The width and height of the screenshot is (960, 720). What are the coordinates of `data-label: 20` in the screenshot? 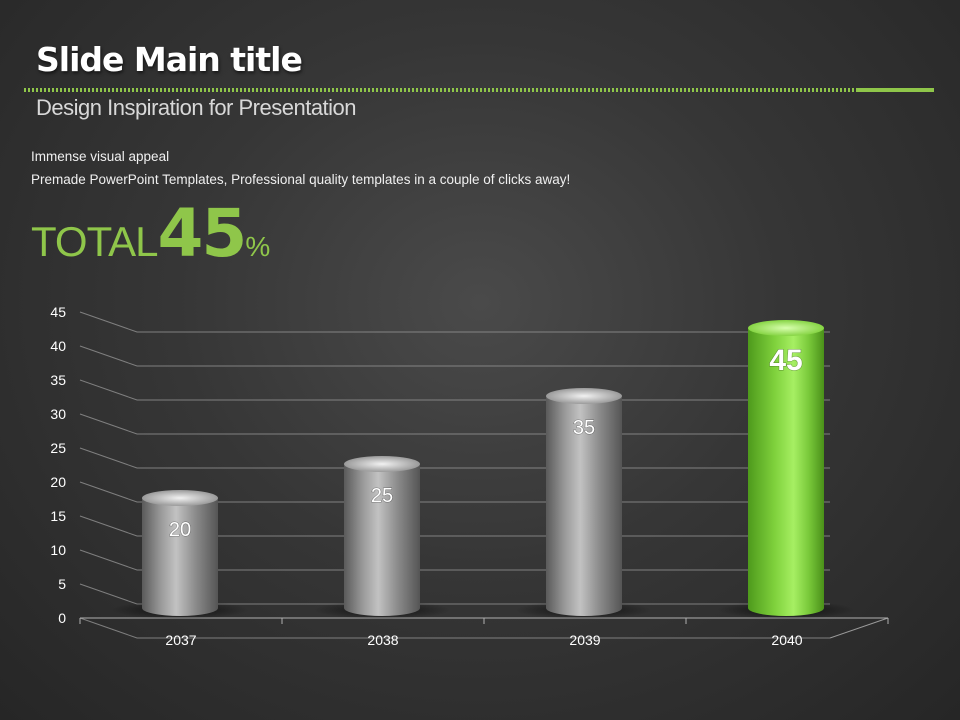 It's located at (180, 530).